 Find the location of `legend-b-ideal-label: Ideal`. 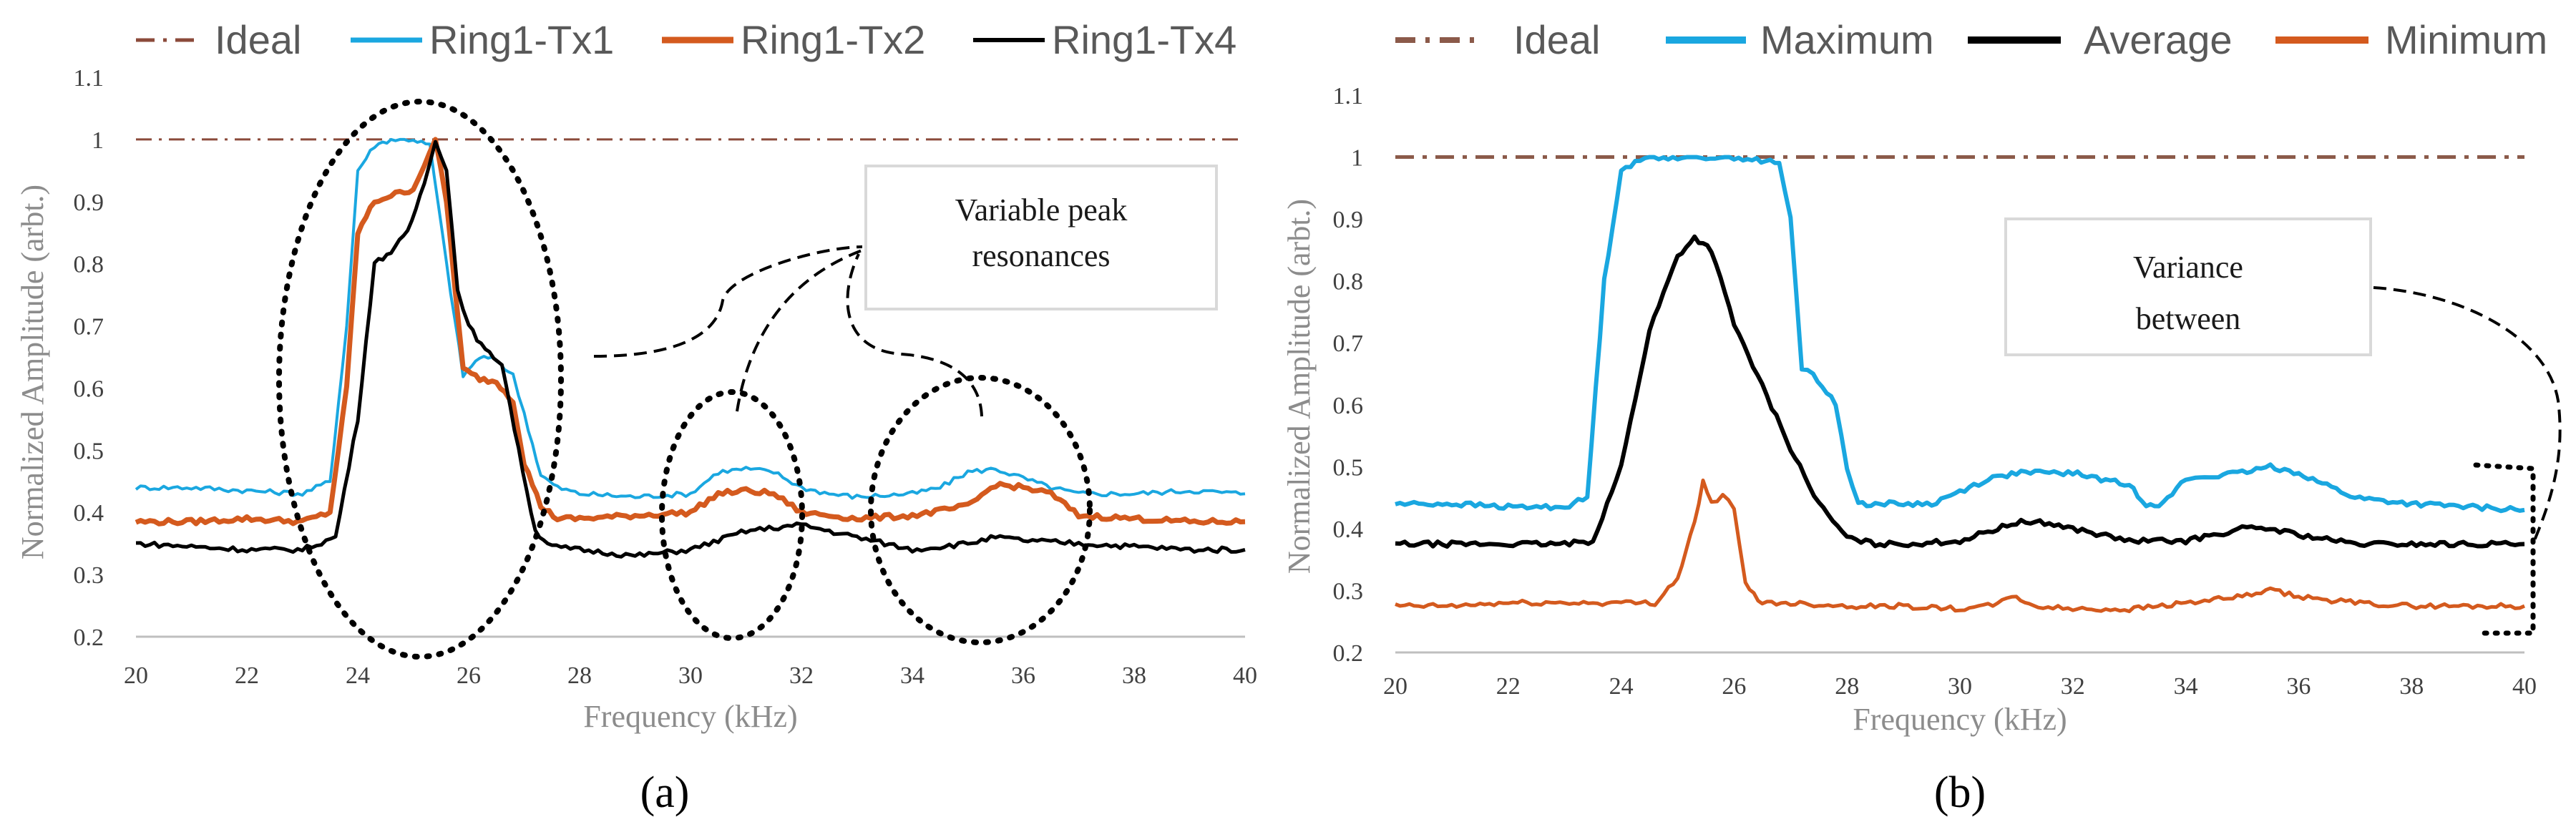

legend-b-ideal-label: Ideal is located at coordinates (1556, 40).